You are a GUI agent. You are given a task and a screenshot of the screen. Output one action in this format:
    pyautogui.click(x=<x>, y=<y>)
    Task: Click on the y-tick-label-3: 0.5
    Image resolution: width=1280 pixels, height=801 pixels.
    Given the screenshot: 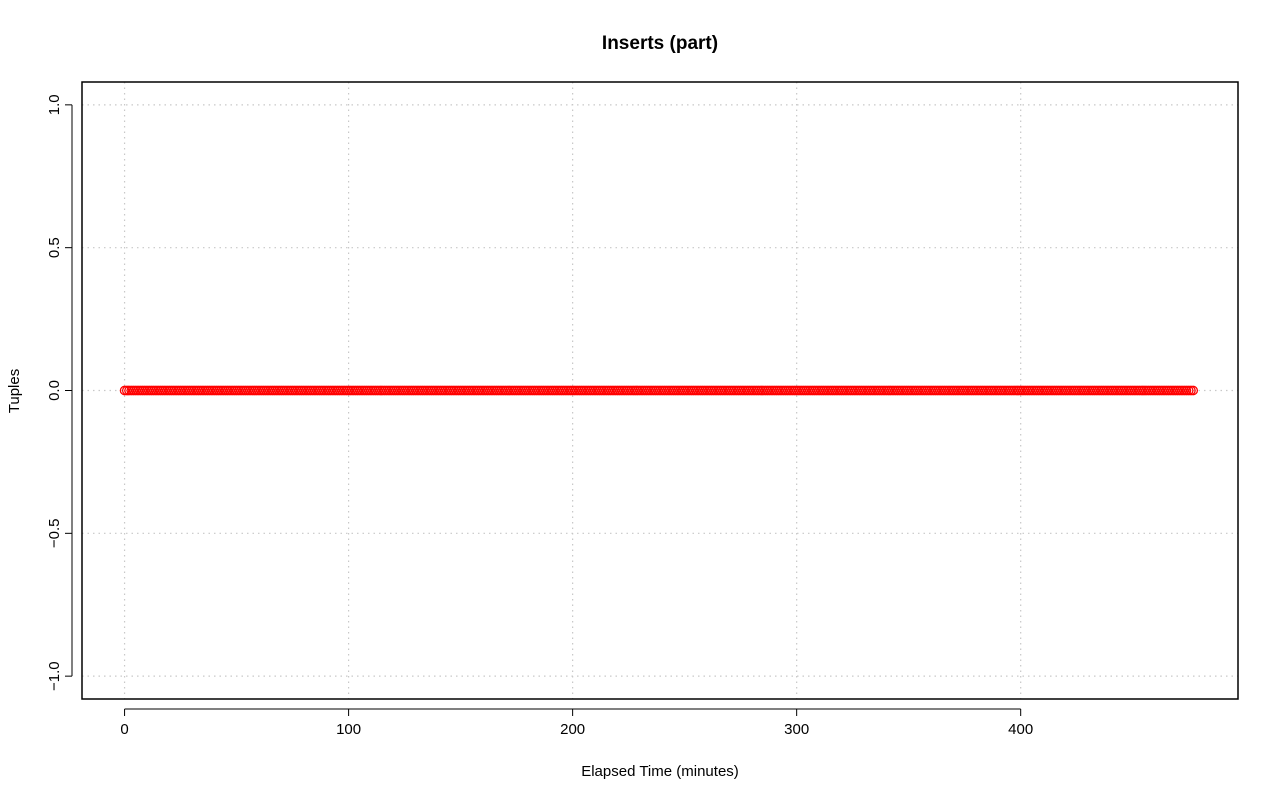 What is the action you would take?
    pyautogui.click(x=54, y=247)
    